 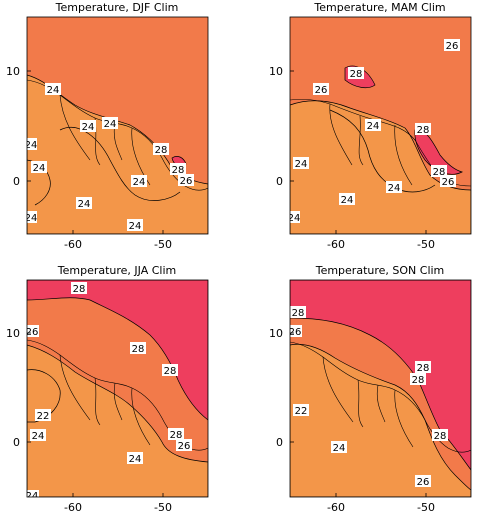 I want to click on contour-labels: 26 28 26 24 28 24 28 26 24 24 24, so click(x=374, y=131).